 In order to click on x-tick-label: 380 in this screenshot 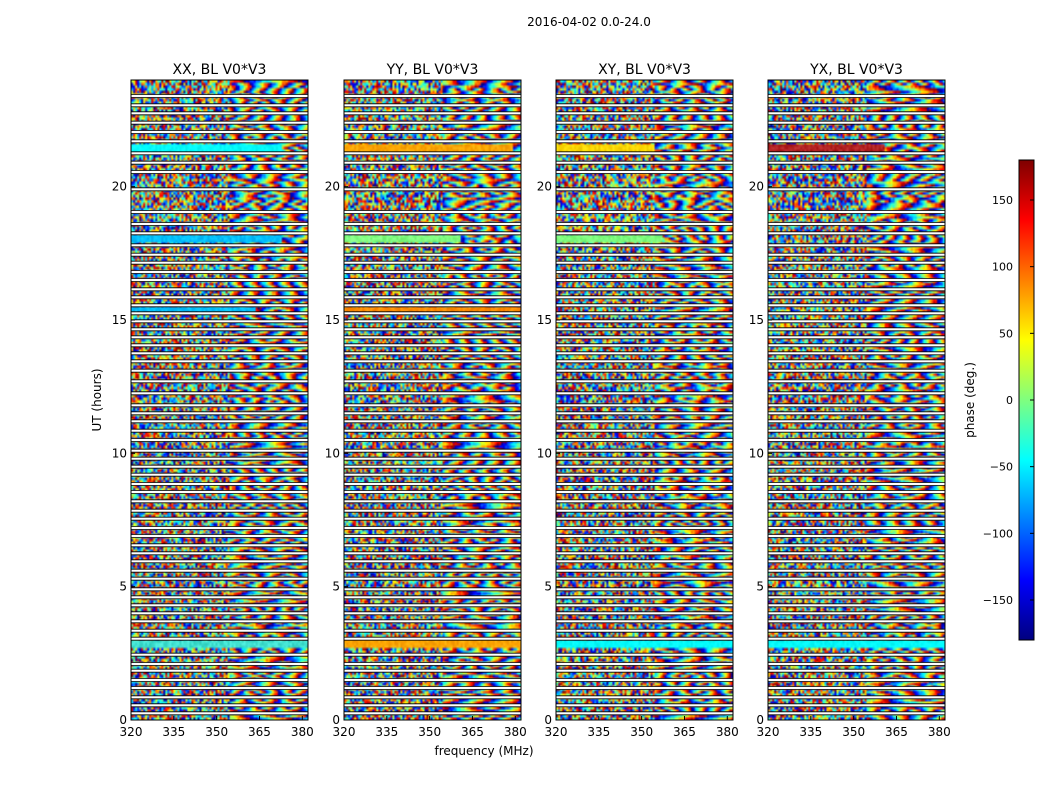, I will do `click(727, 732)`.